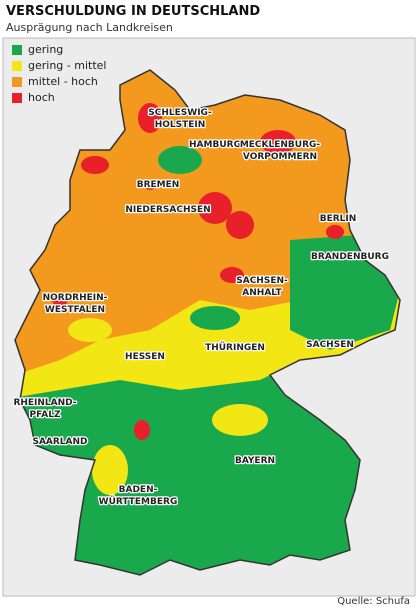 Image resolution: width=420 pixels, height=610 pixels. What do you see at coordinates (338, 219) in the screenshot?
I see `state-label: BERLIN` at bounding box center [338, 219].